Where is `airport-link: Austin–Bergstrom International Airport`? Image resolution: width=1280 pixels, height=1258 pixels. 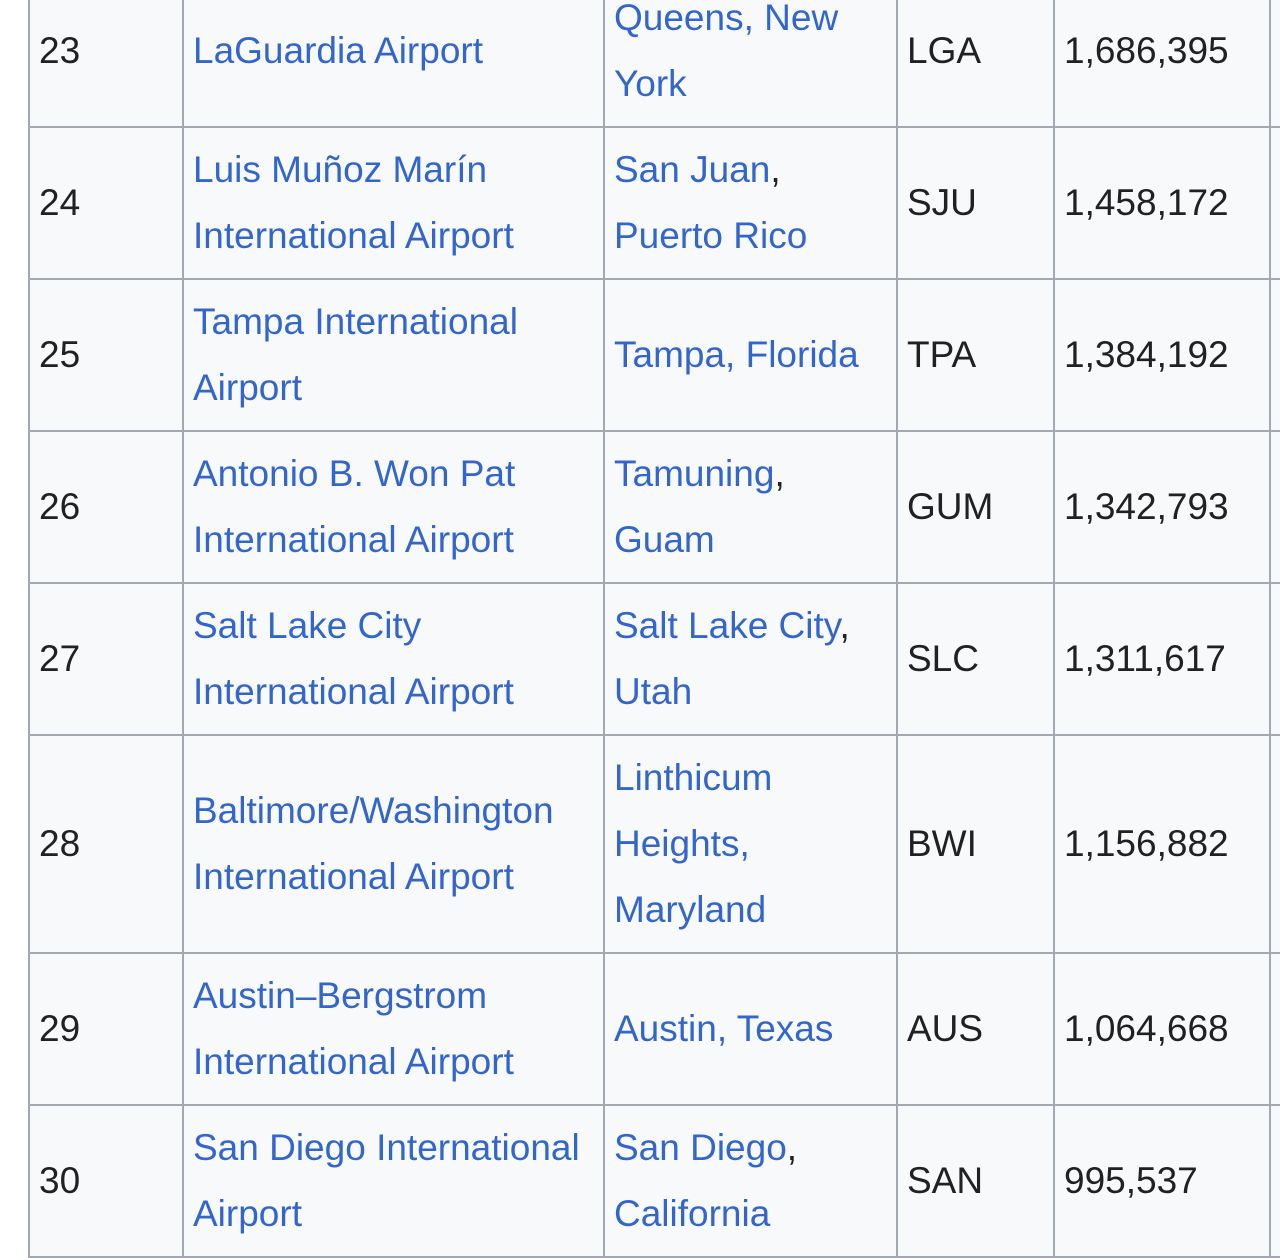 airport-link: Austin–Bergstrom International Airport is located at coordinates (353, 1028).